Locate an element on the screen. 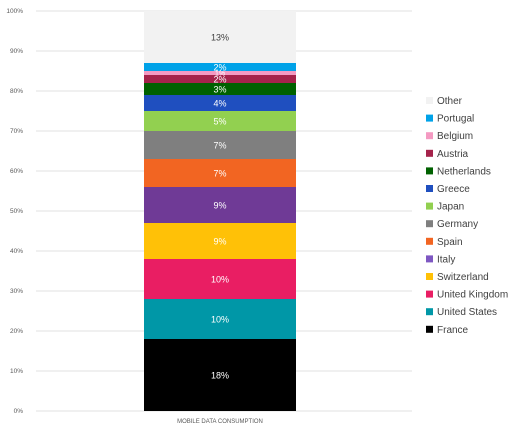  y-axis-ticks: 0% 10% 20% 30% 40% 50% 60% 70% 80% 90% 100% is located at coordinates (14, 211).